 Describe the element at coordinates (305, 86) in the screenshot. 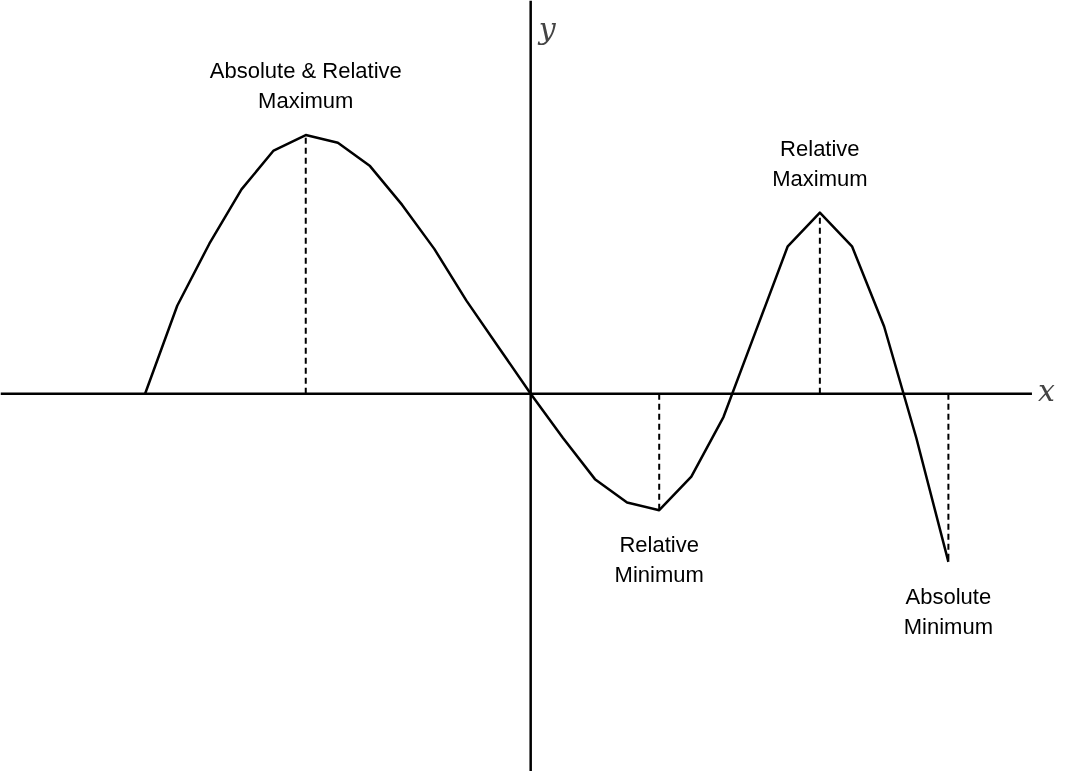

I see `annotation: Absolute & Relative Maximum` at that location.